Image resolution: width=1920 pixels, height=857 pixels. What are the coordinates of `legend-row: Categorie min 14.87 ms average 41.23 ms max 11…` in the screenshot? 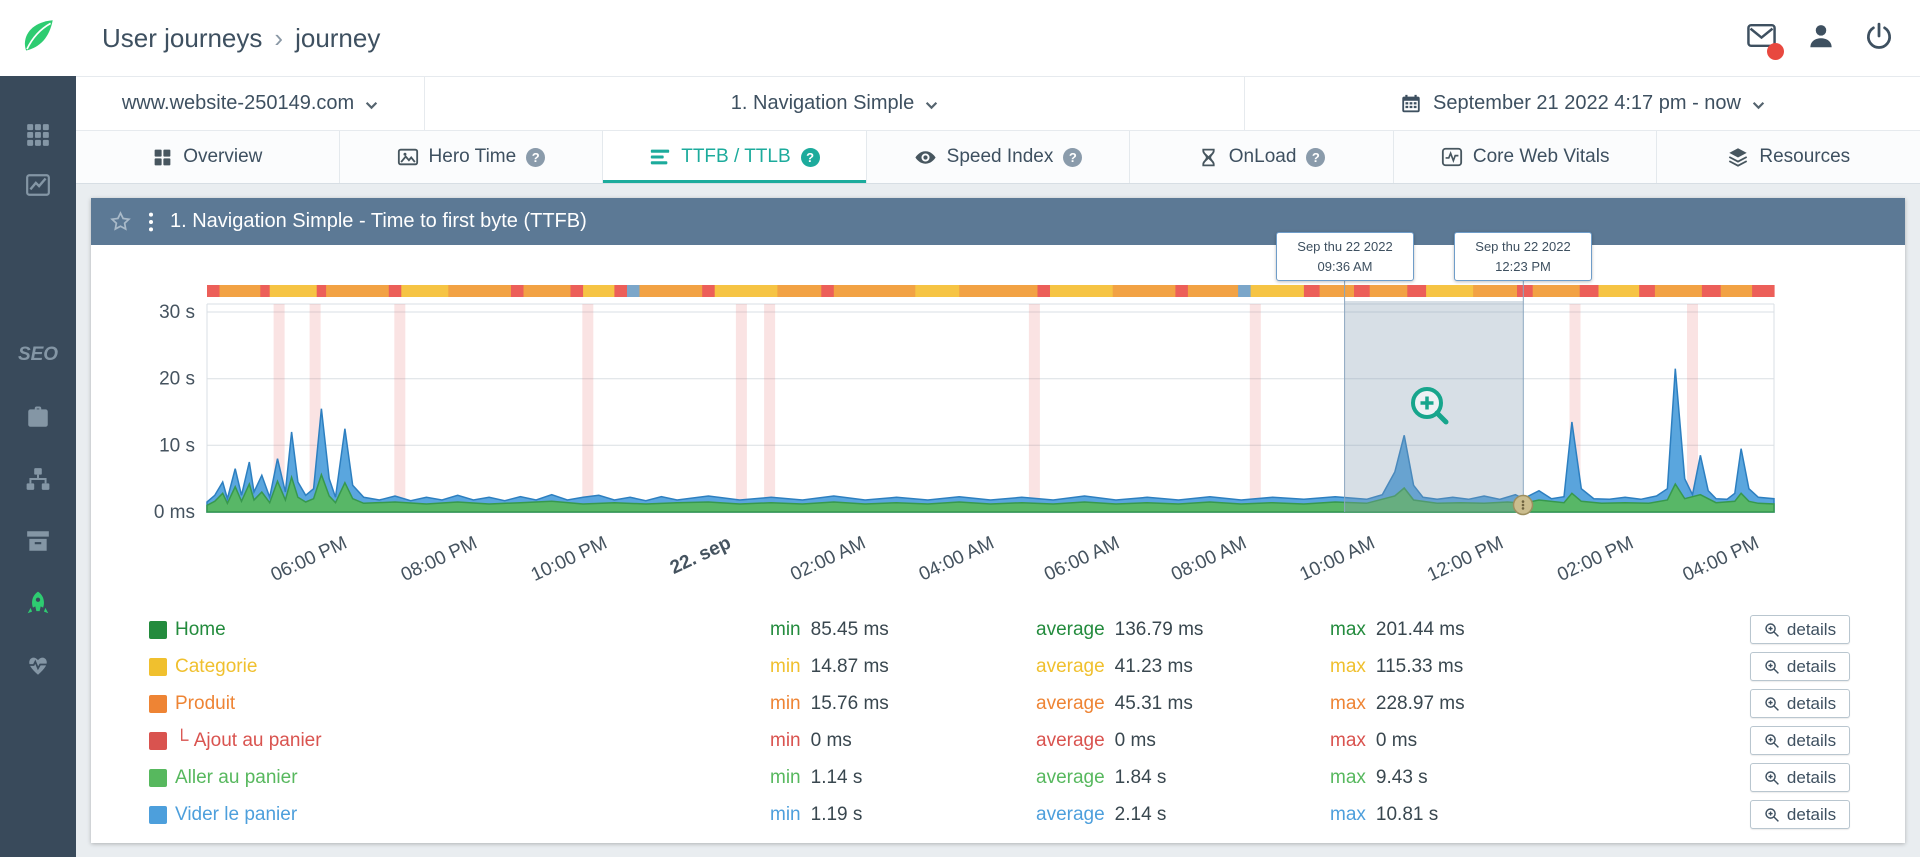 It's located at (1027, 666).